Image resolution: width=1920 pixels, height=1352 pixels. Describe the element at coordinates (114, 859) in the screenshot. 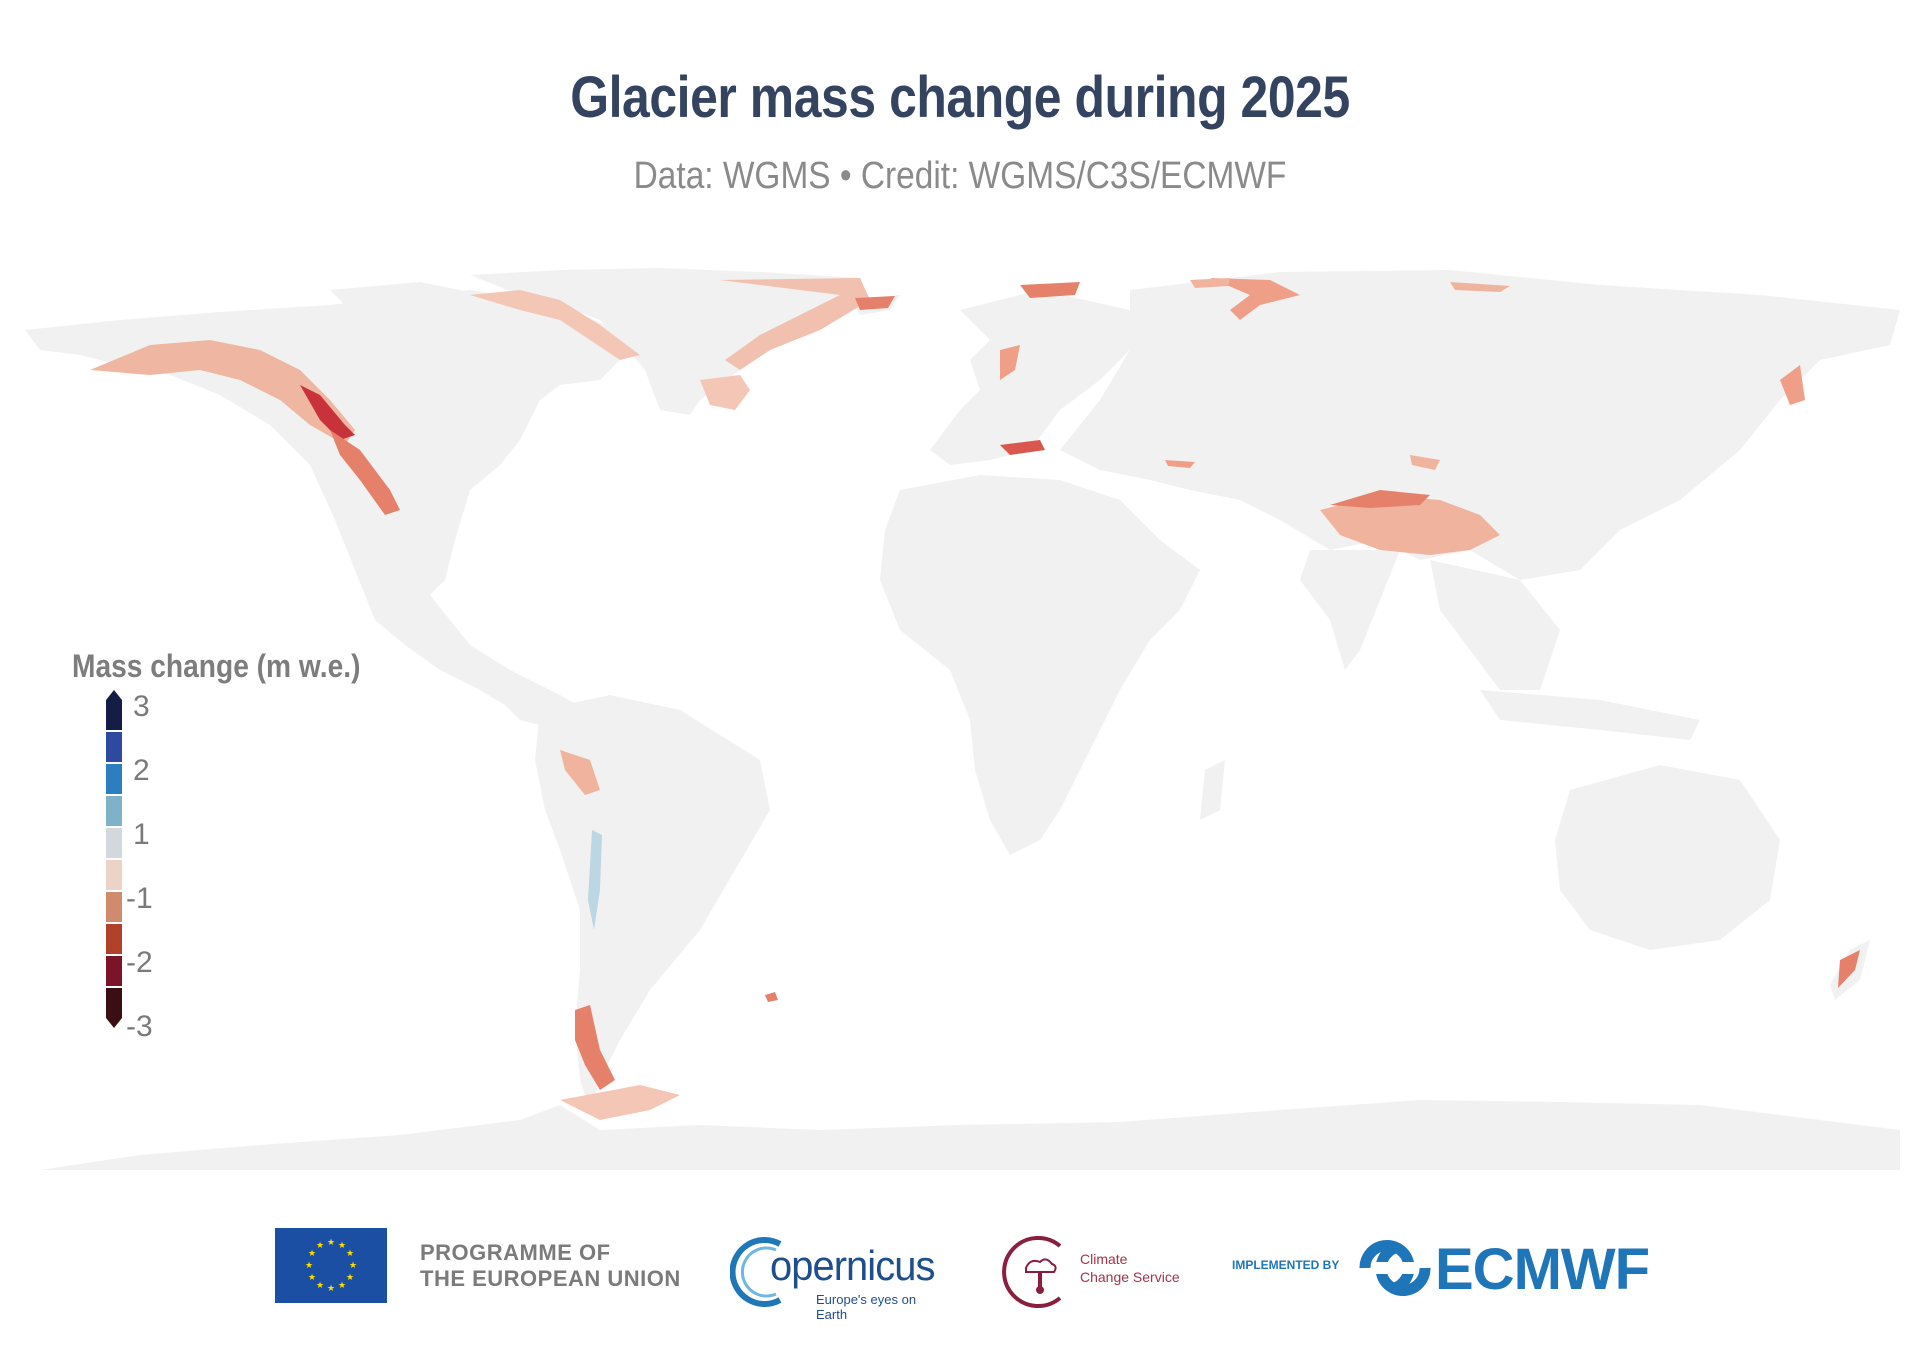

I see `colorbar` at that location.